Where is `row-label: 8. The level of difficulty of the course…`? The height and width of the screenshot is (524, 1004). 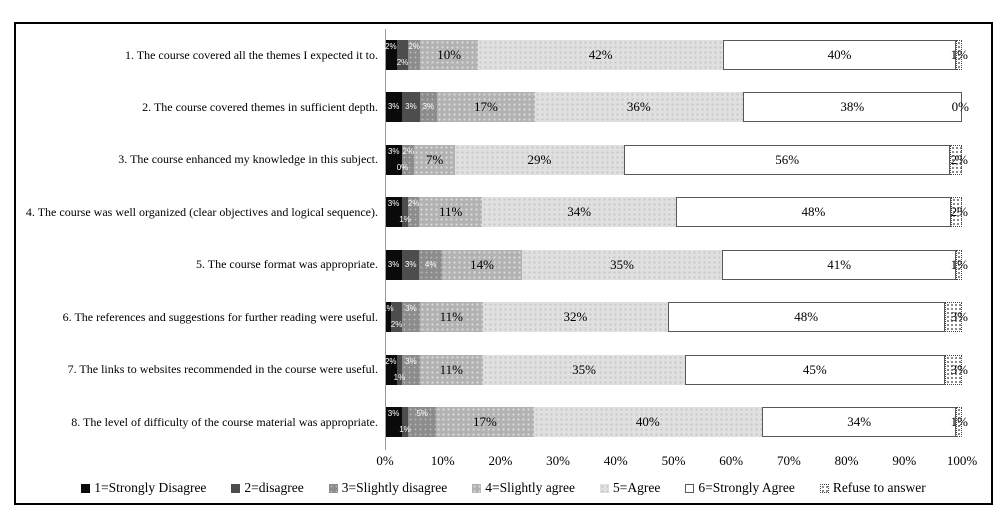 row-label: 8. The level of difficulty of the course… is located at coordinates (224, 421).